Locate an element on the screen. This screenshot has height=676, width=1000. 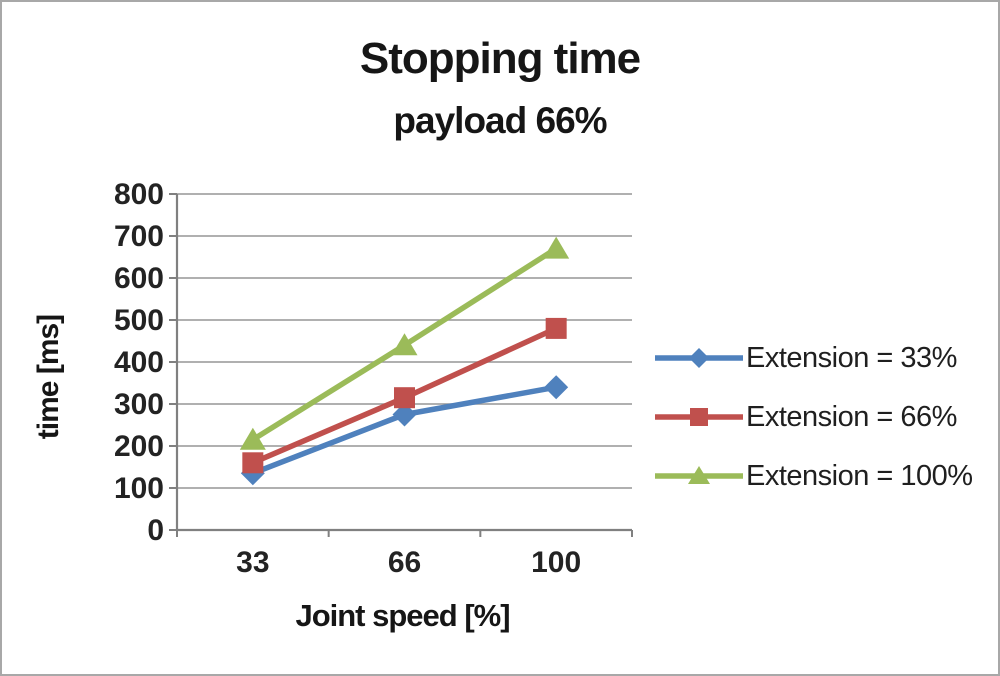
legend-item-extension-66: Extension = 66% is located at coordinates (814, 417).